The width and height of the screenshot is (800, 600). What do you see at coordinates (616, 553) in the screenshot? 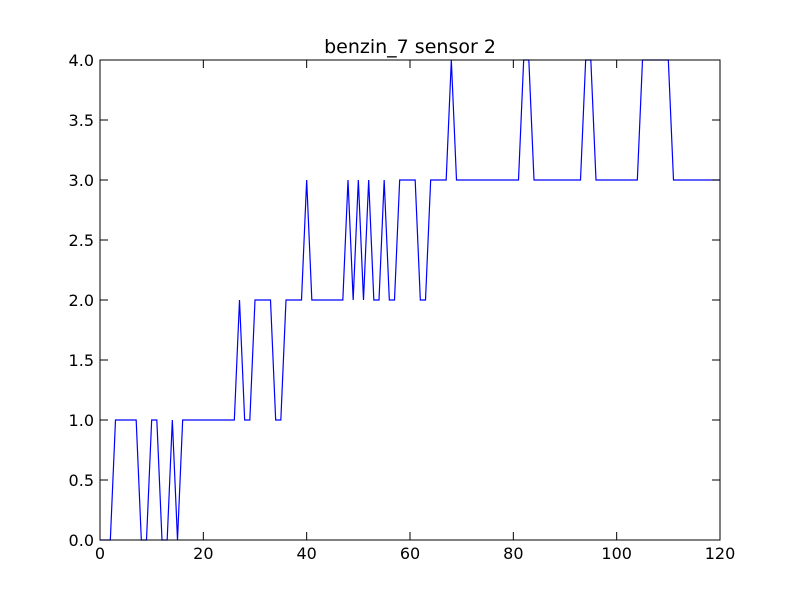
I see `x-tick-label: 100` at bounding box center [616, 553].